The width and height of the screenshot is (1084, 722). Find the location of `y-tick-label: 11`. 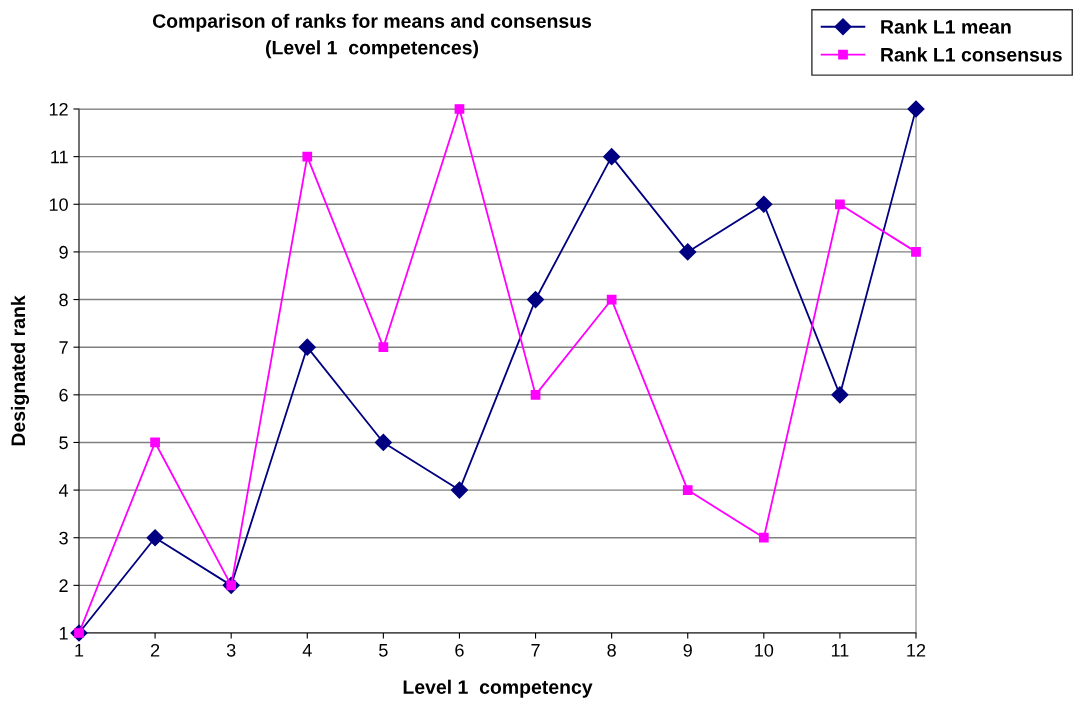

y-tick-label: 11 is located at coordinates (59, 157).